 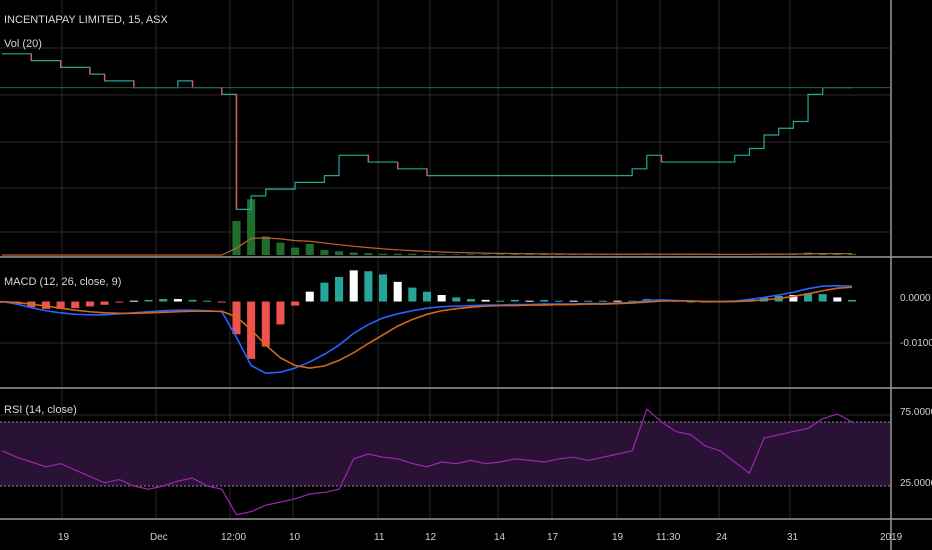 What do you see at coordinates (668, 537) in the screenshot?
I see `x-label-1130: 11:30` at bounding box center [668, 537].